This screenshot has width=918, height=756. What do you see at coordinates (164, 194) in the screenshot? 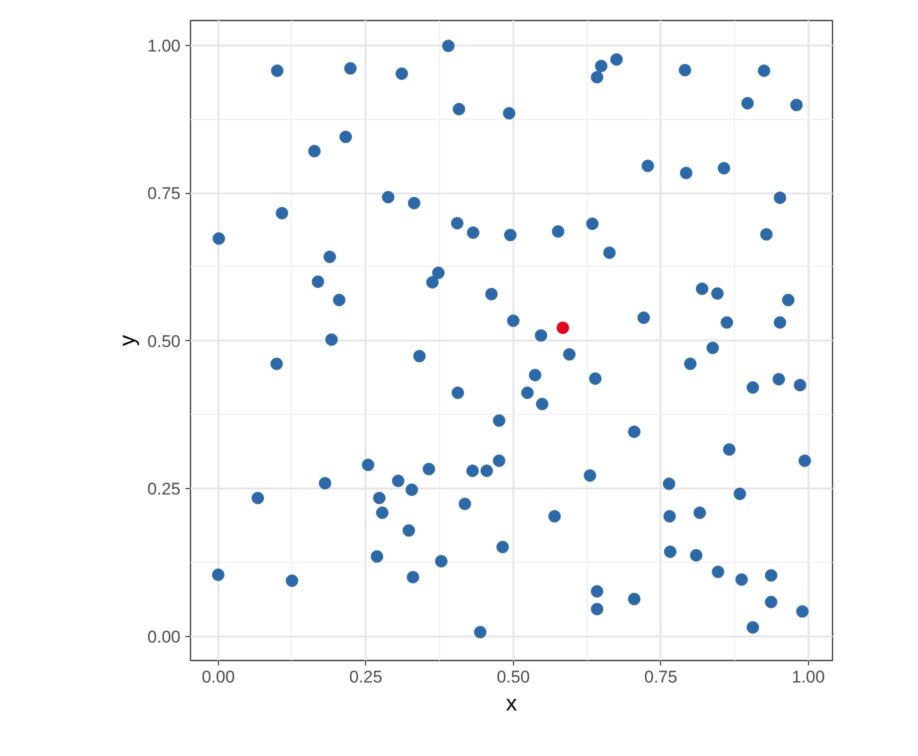
I see `y-tick-label: 0.75` at bounding box center [164, 194].